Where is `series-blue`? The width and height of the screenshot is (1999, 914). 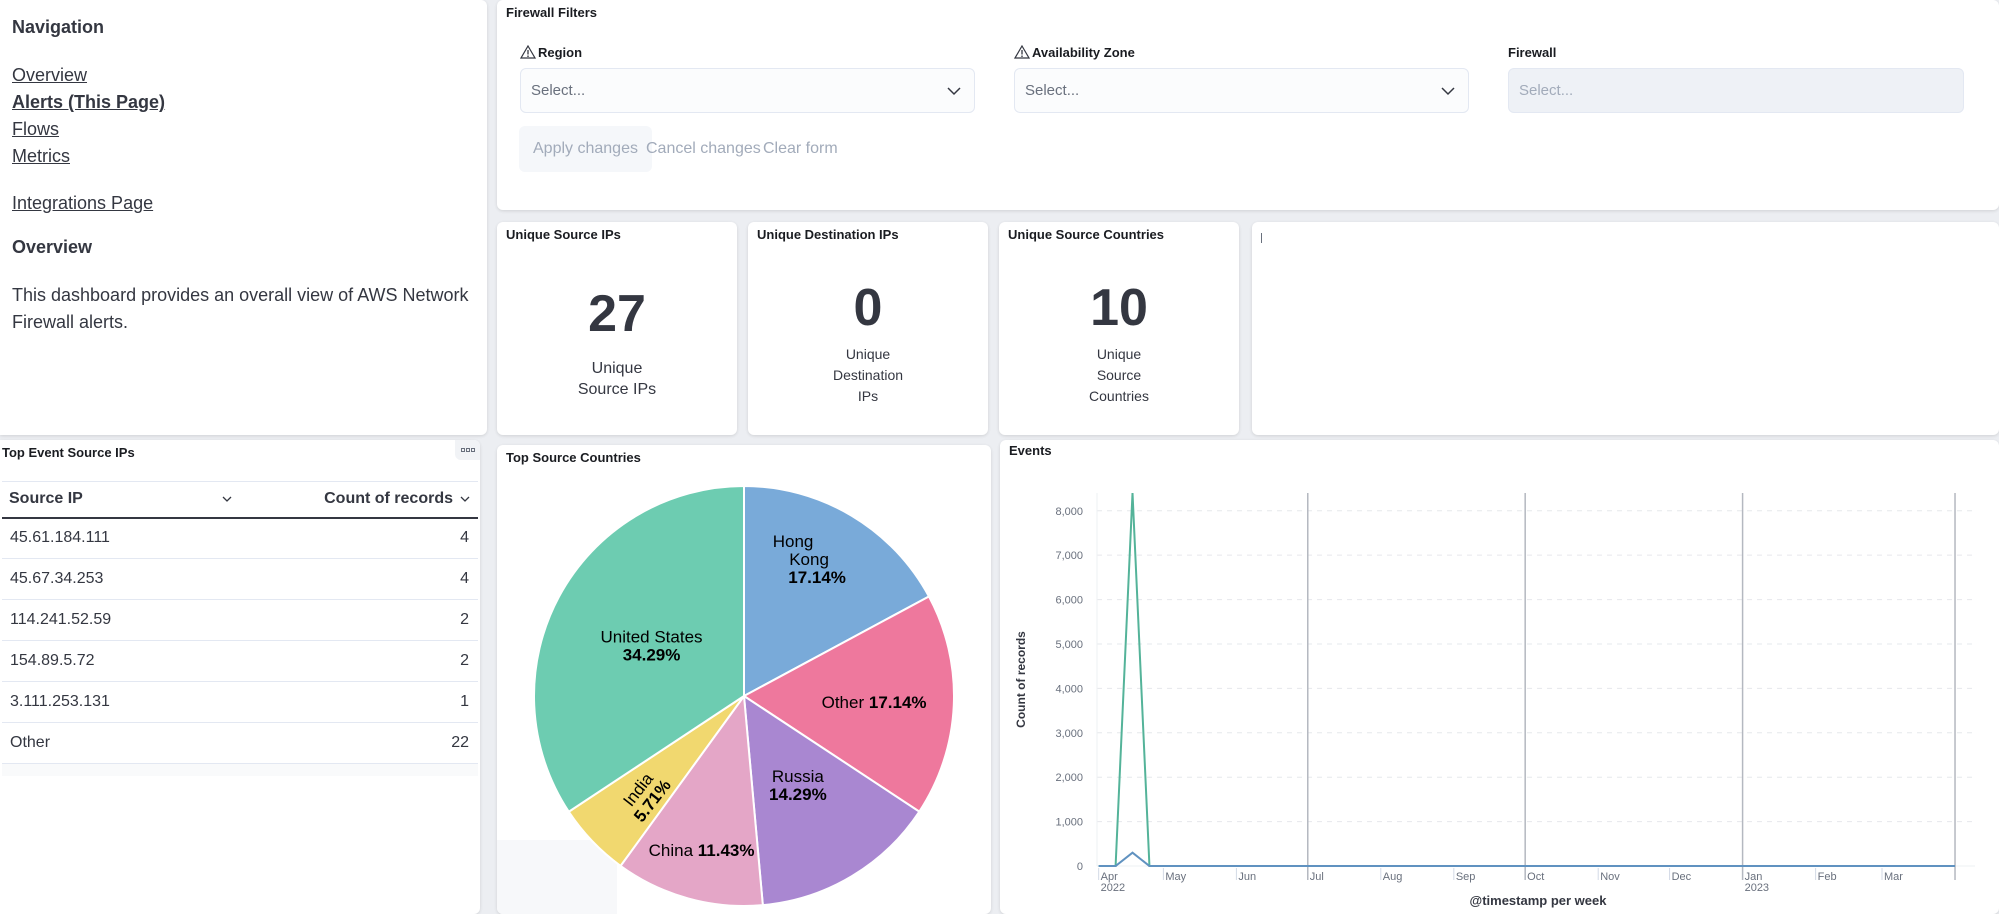 series-blue is located at coordinates (1527, 859).